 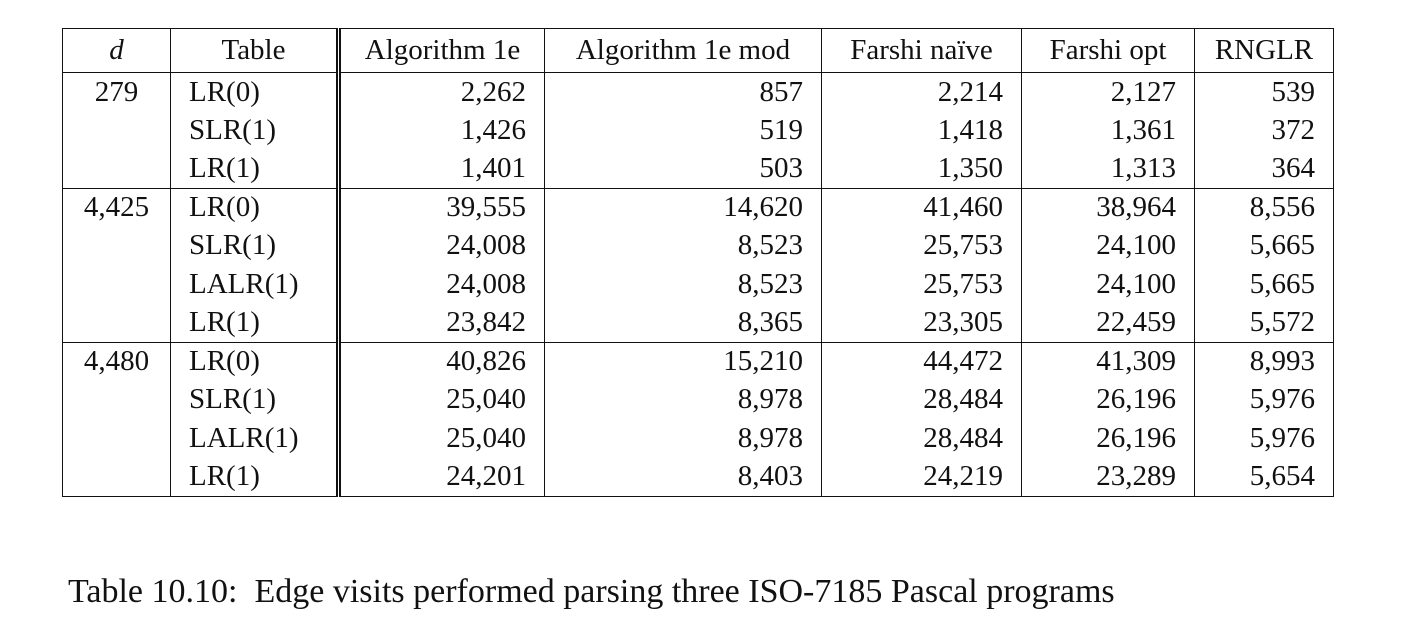 I want to click on table-row: LR(1) 1,401 503 1,350 1,313 364, so click(x=698, y=169).